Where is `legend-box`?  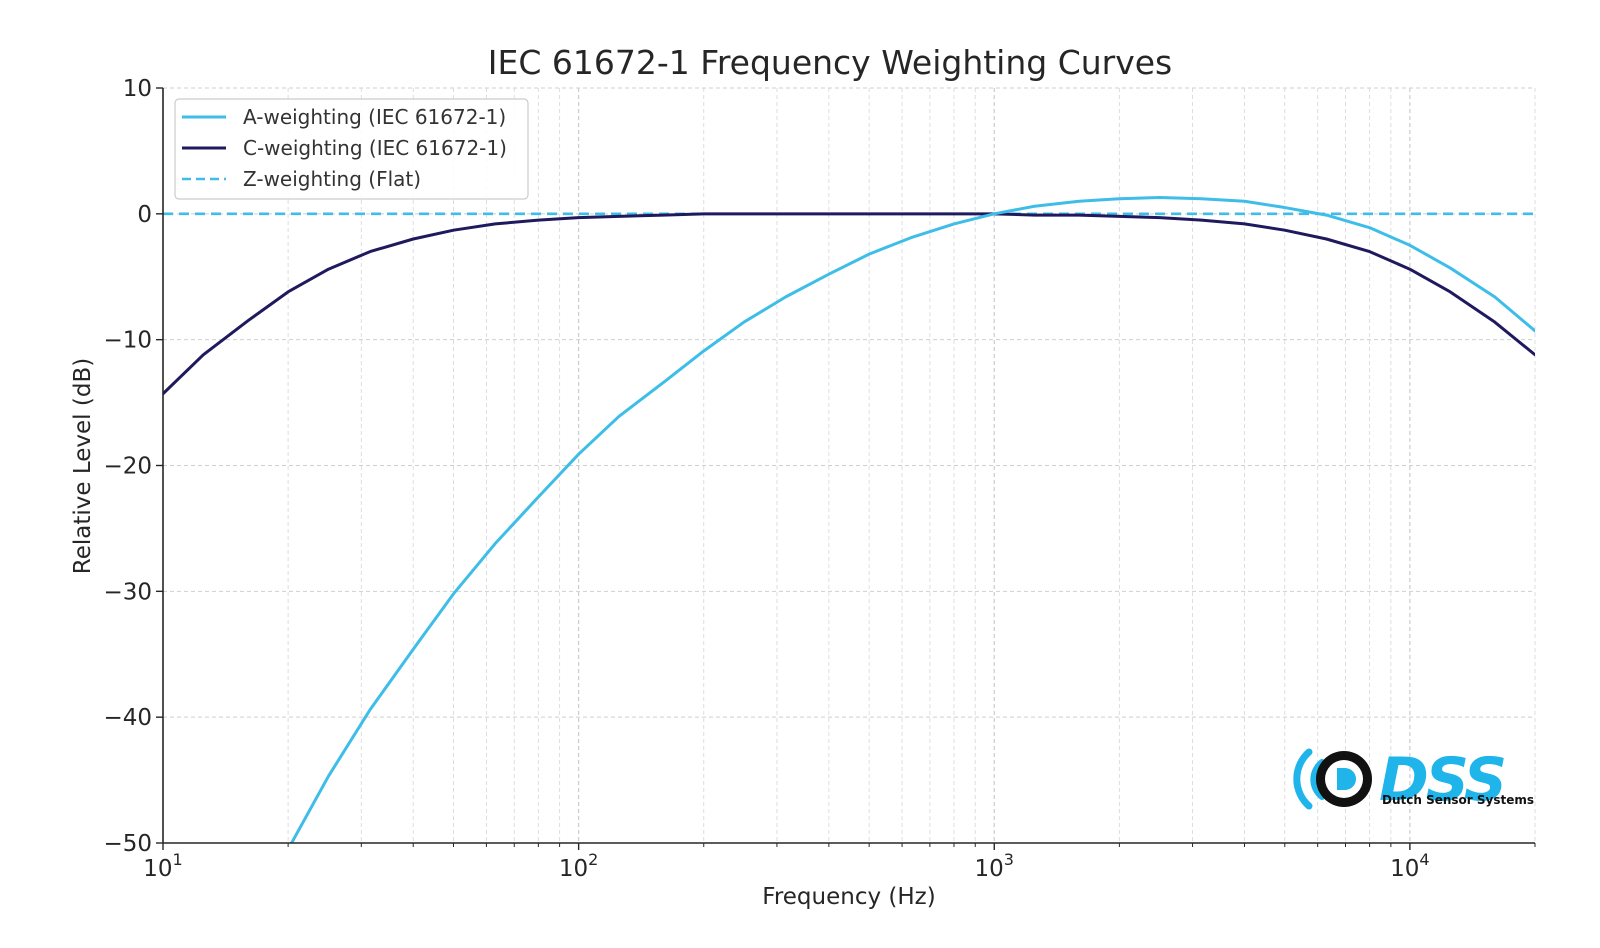 legend-box is located at coordinates (351, 149).